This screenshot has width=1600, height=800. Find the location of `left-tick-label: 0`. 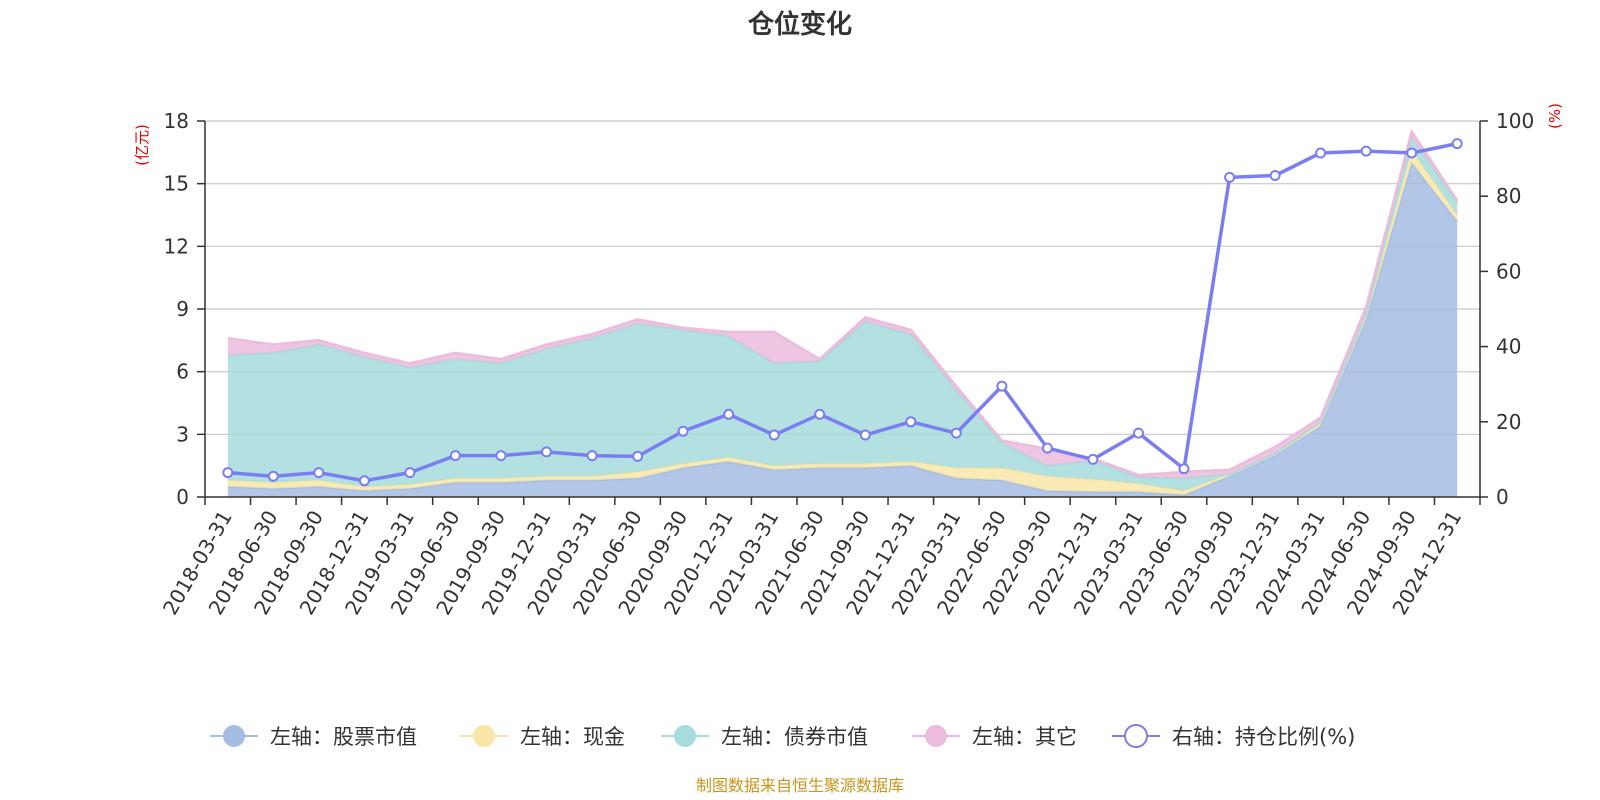

left-tick-label: 0 is located at coordinates (182, 497).